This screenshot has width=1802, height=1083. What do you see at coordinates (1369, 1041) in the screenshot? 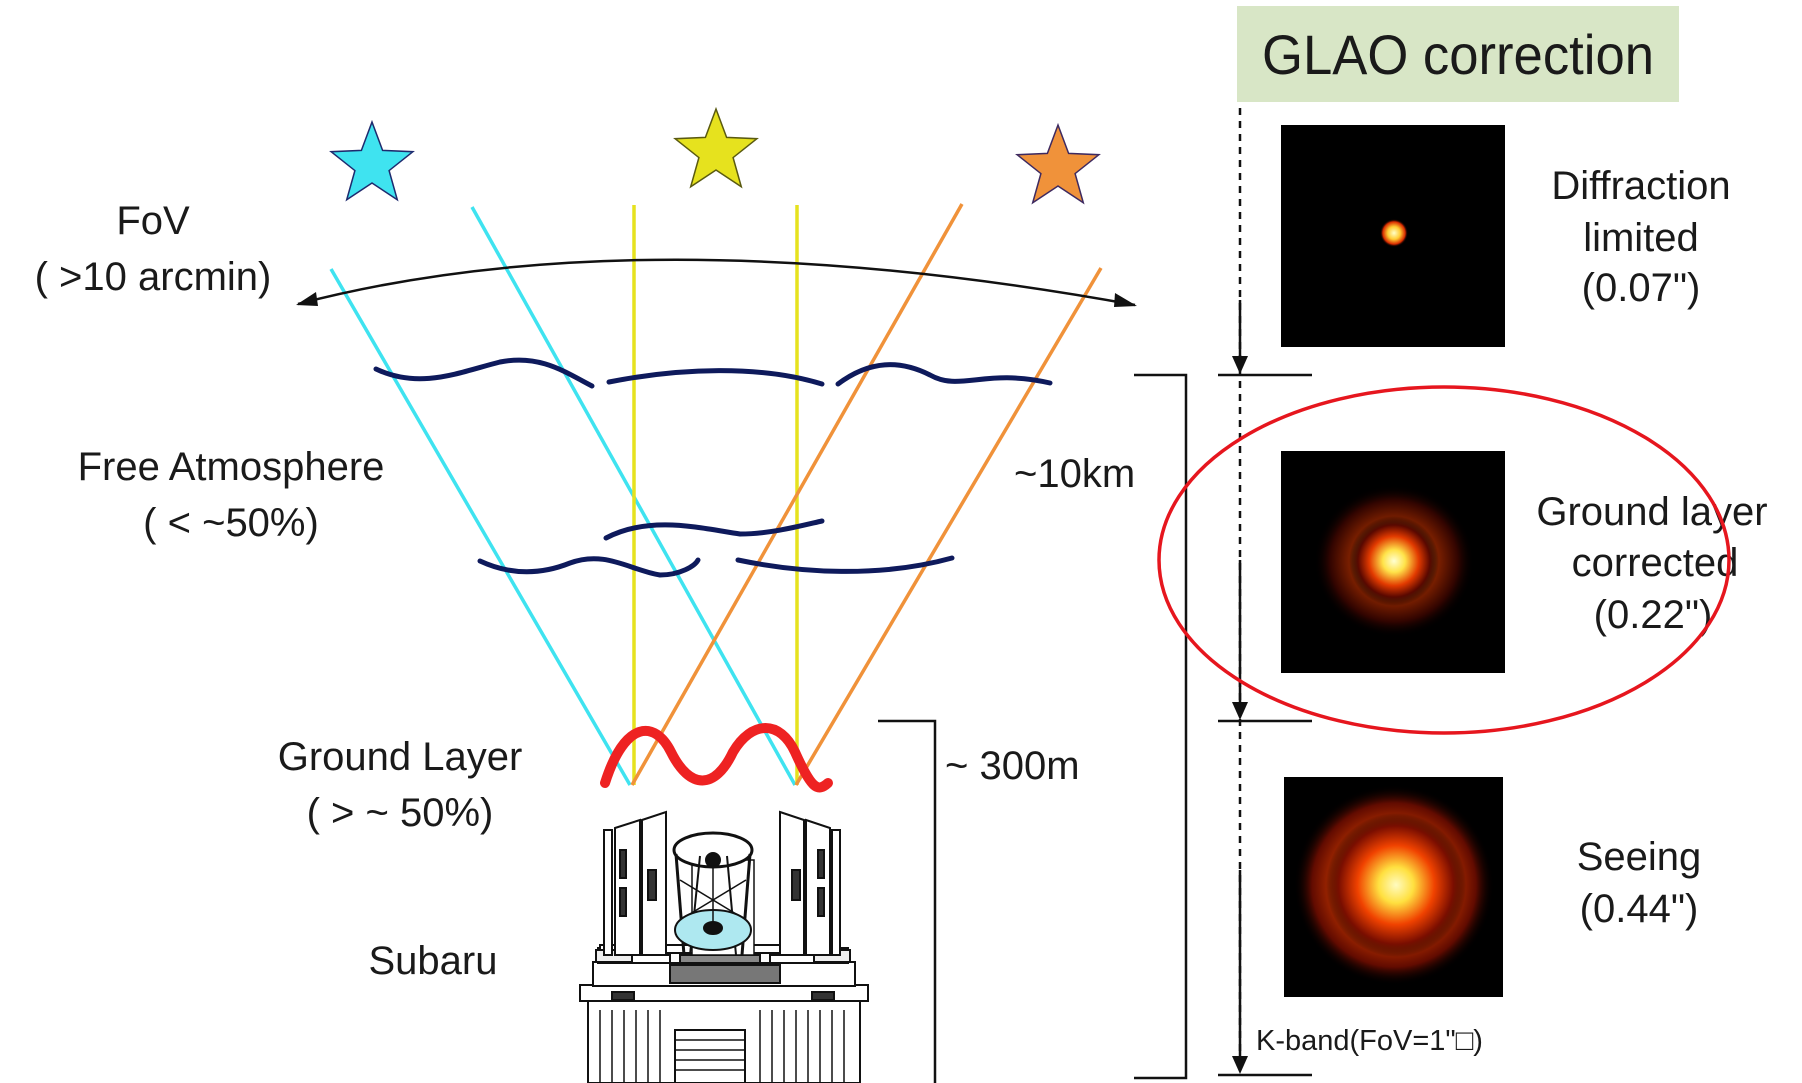
I see `footnote: K-band(FoV=1"□)` at bounding box center [1369, 1041].